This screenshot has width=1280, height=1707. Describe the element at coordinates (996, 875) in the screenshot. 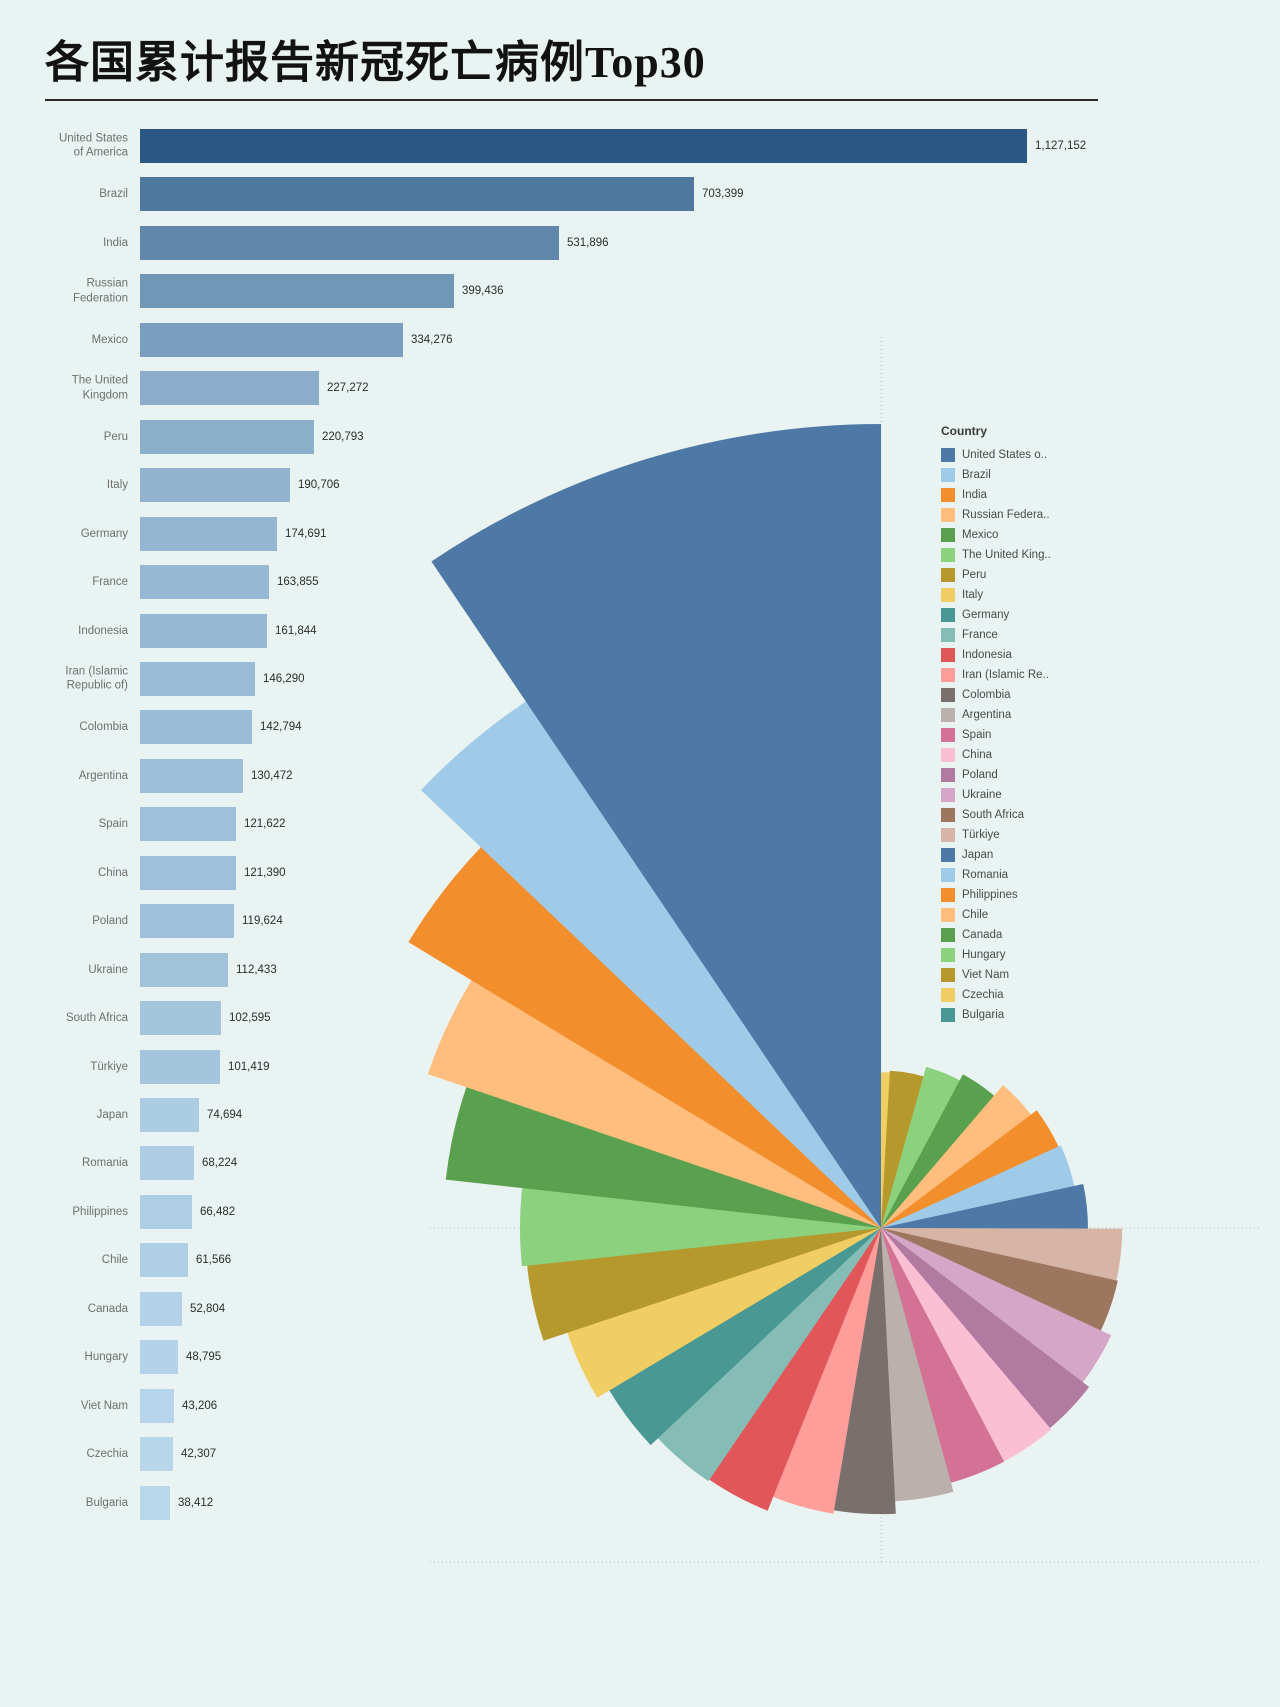

I see `legend-item: Romania` at that location.